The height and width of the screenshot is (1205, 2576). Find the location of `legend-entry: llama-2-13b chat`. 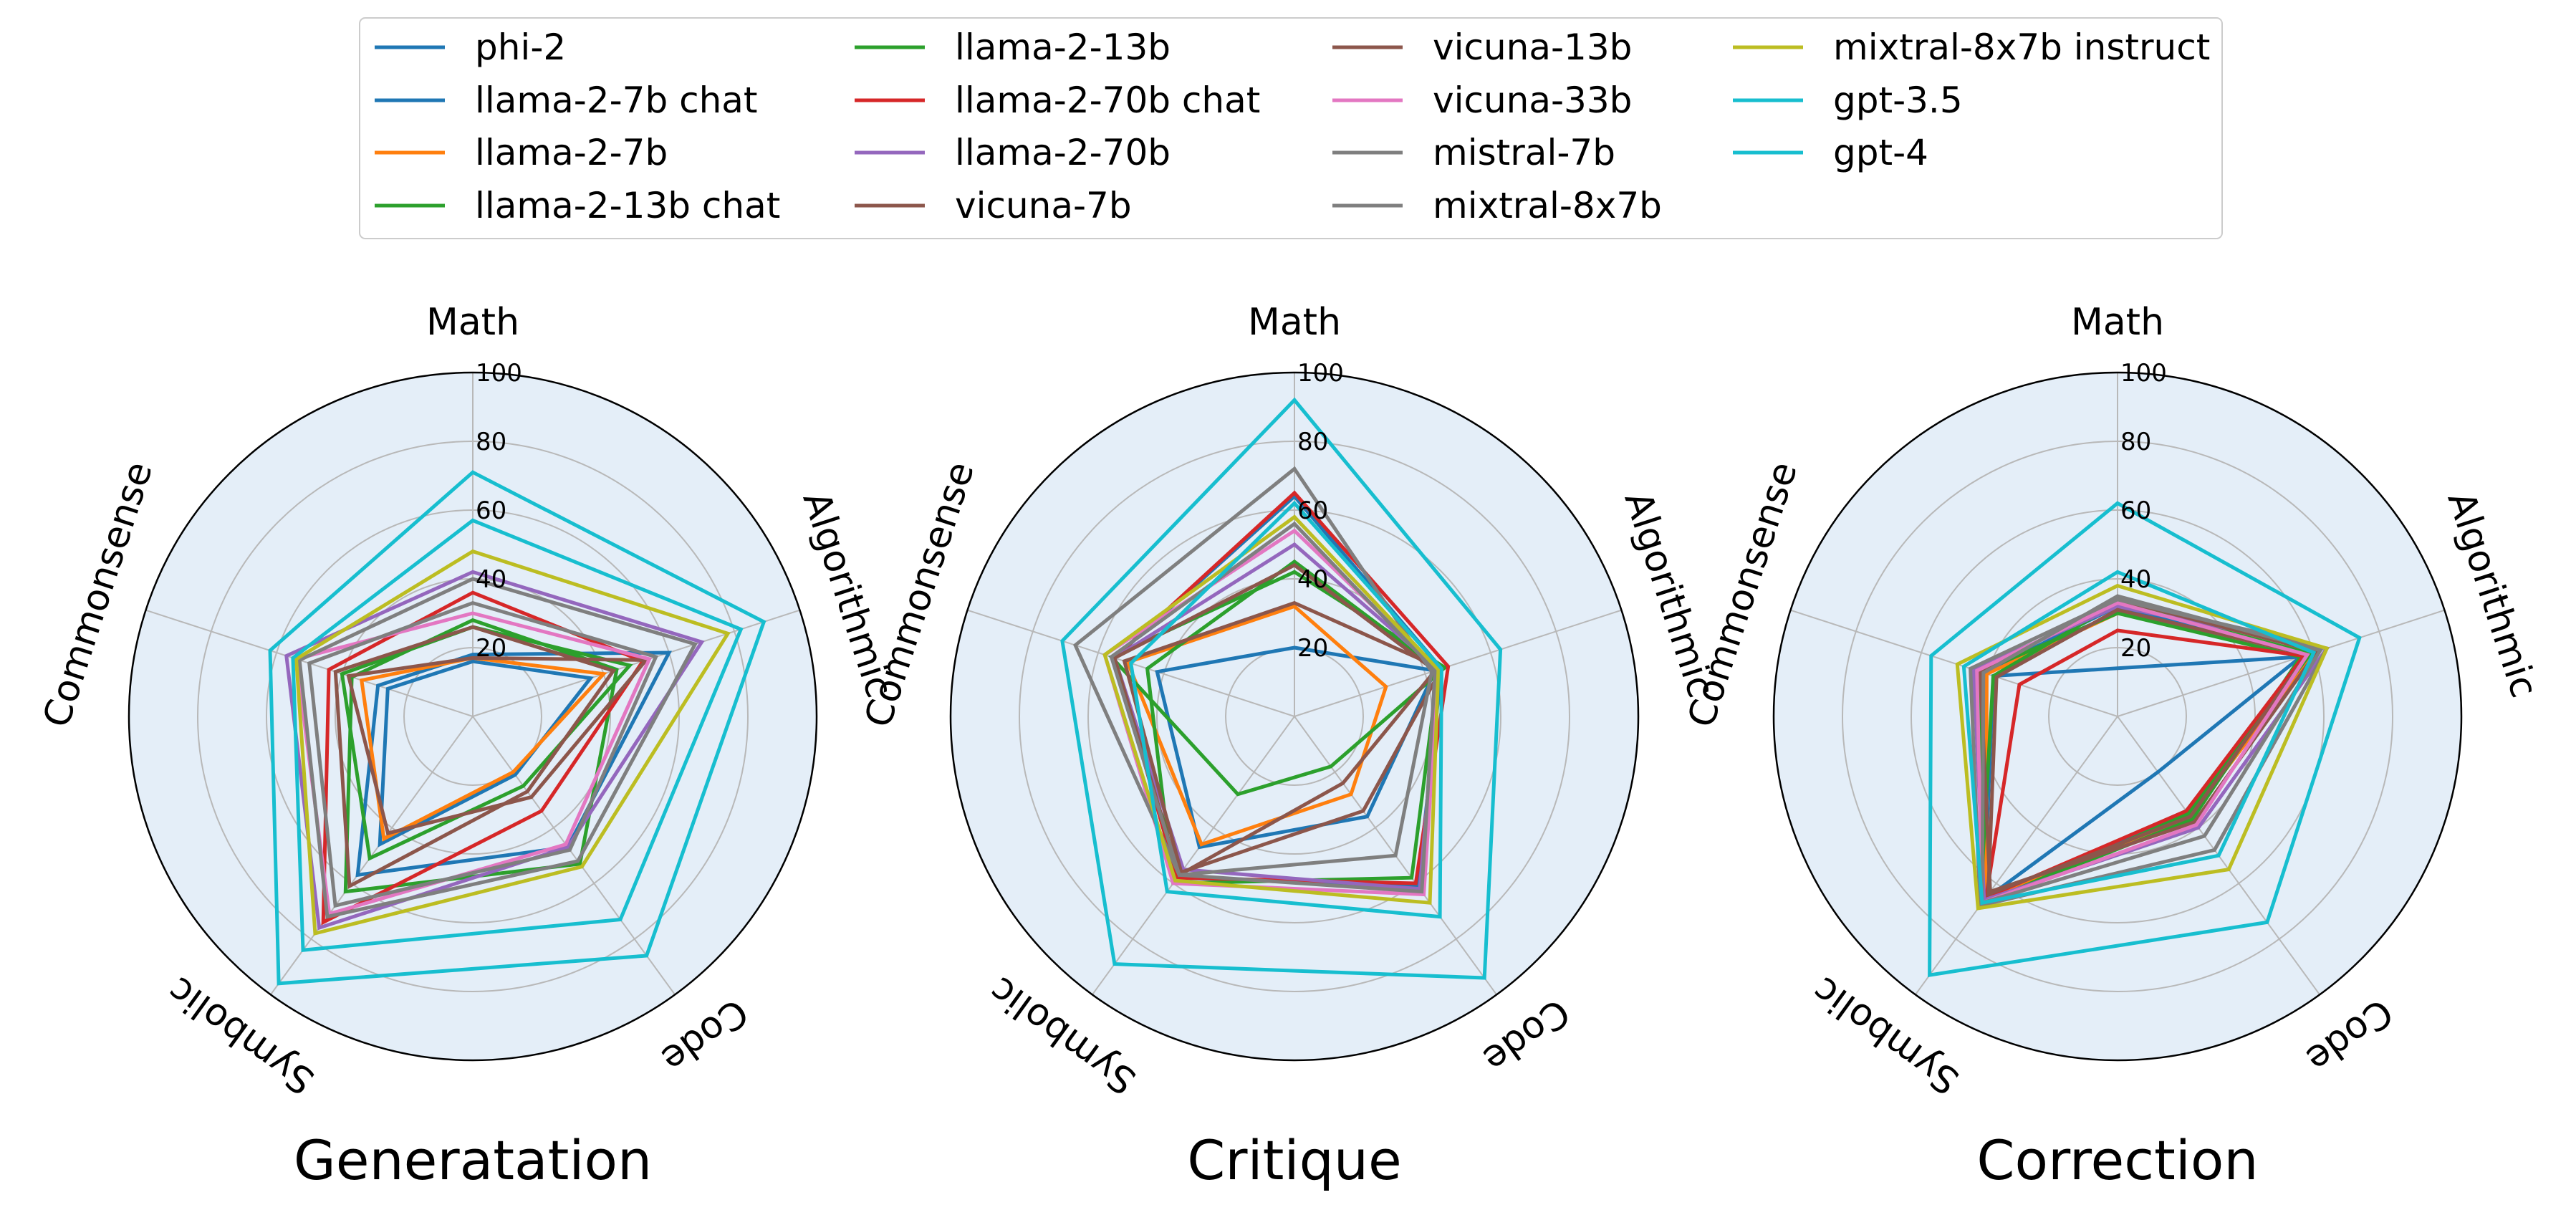

legend-entry: llama-2-13b chat is located at coordinates (577, 205).